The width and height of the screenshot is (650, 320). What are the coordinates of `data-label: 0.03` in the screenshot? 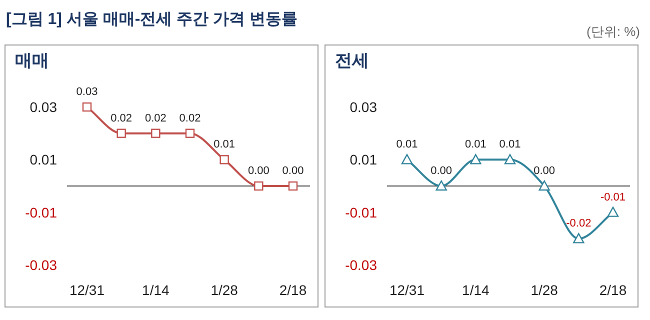 It's located at (87, 92).